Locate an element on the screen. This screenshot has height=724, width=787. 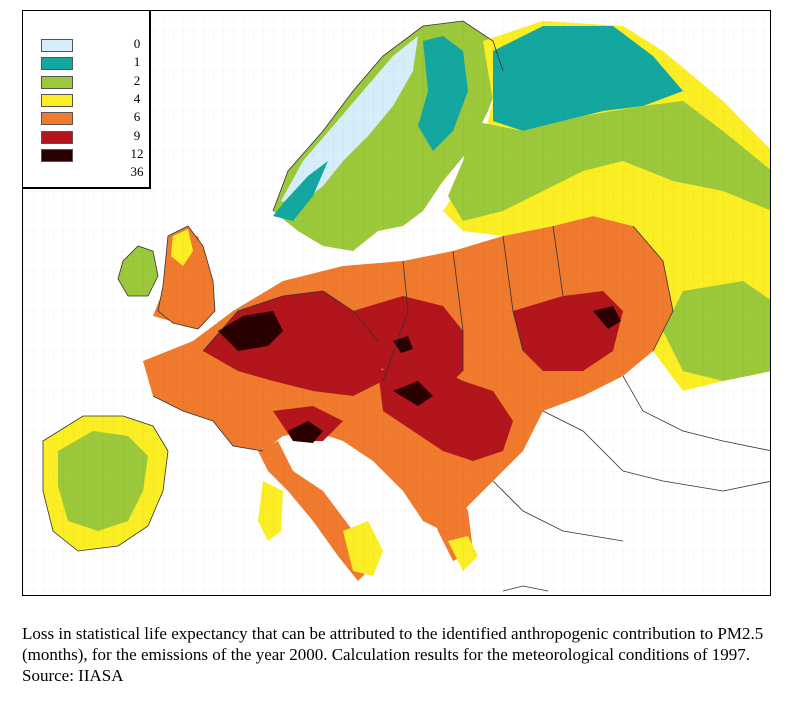
legend-label: 6 is located at coordinates (137, 117).